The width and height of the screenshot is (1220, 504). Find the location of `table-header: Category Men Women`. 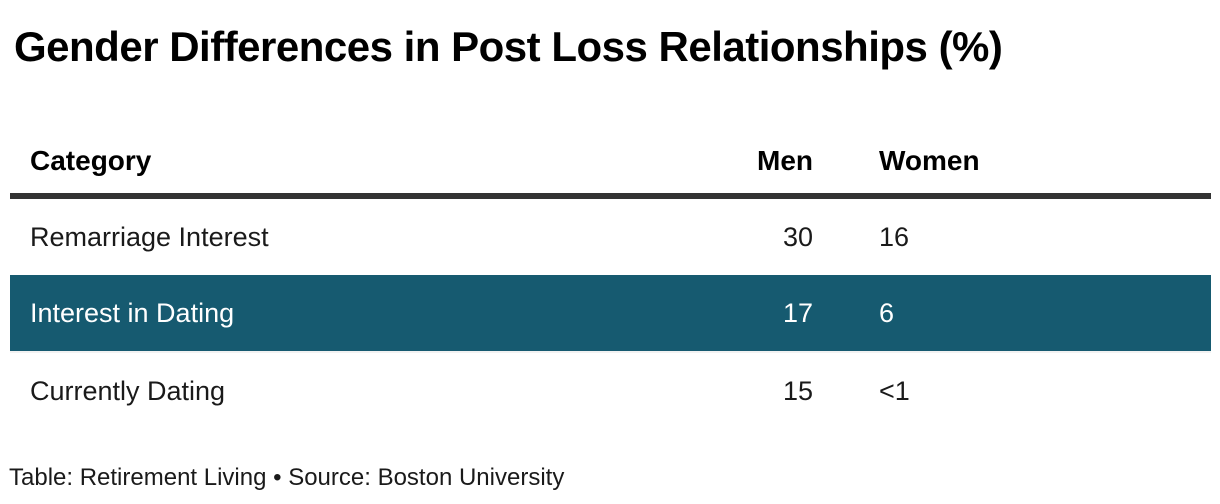

table-header: Category Men Women is located at coordinates (610, 162).